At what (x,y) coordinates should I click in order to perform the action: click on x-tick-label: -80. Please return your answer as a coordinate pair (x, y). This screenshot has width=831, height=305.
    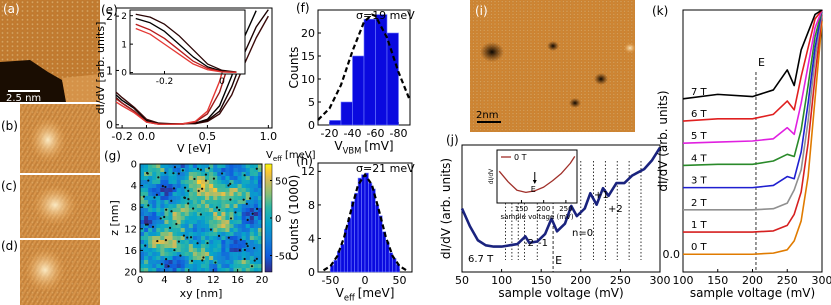
    Looking at the image, I should click on (399, 133).